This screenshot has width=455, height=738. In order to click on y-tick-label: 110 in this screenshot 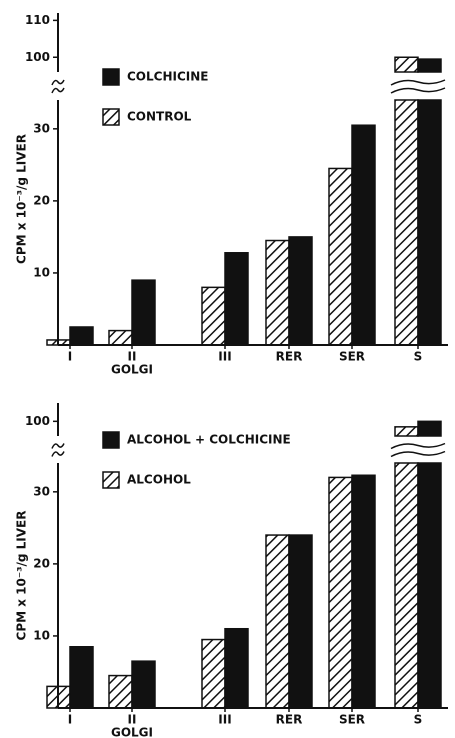, I will do `click(37, 20)`.